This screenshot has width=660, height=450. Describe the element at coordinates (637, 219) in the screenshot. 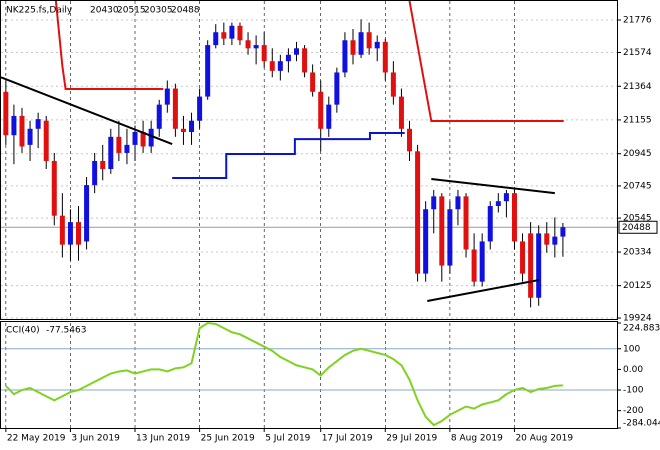

I see `y-tick-label: 20545` at that location.